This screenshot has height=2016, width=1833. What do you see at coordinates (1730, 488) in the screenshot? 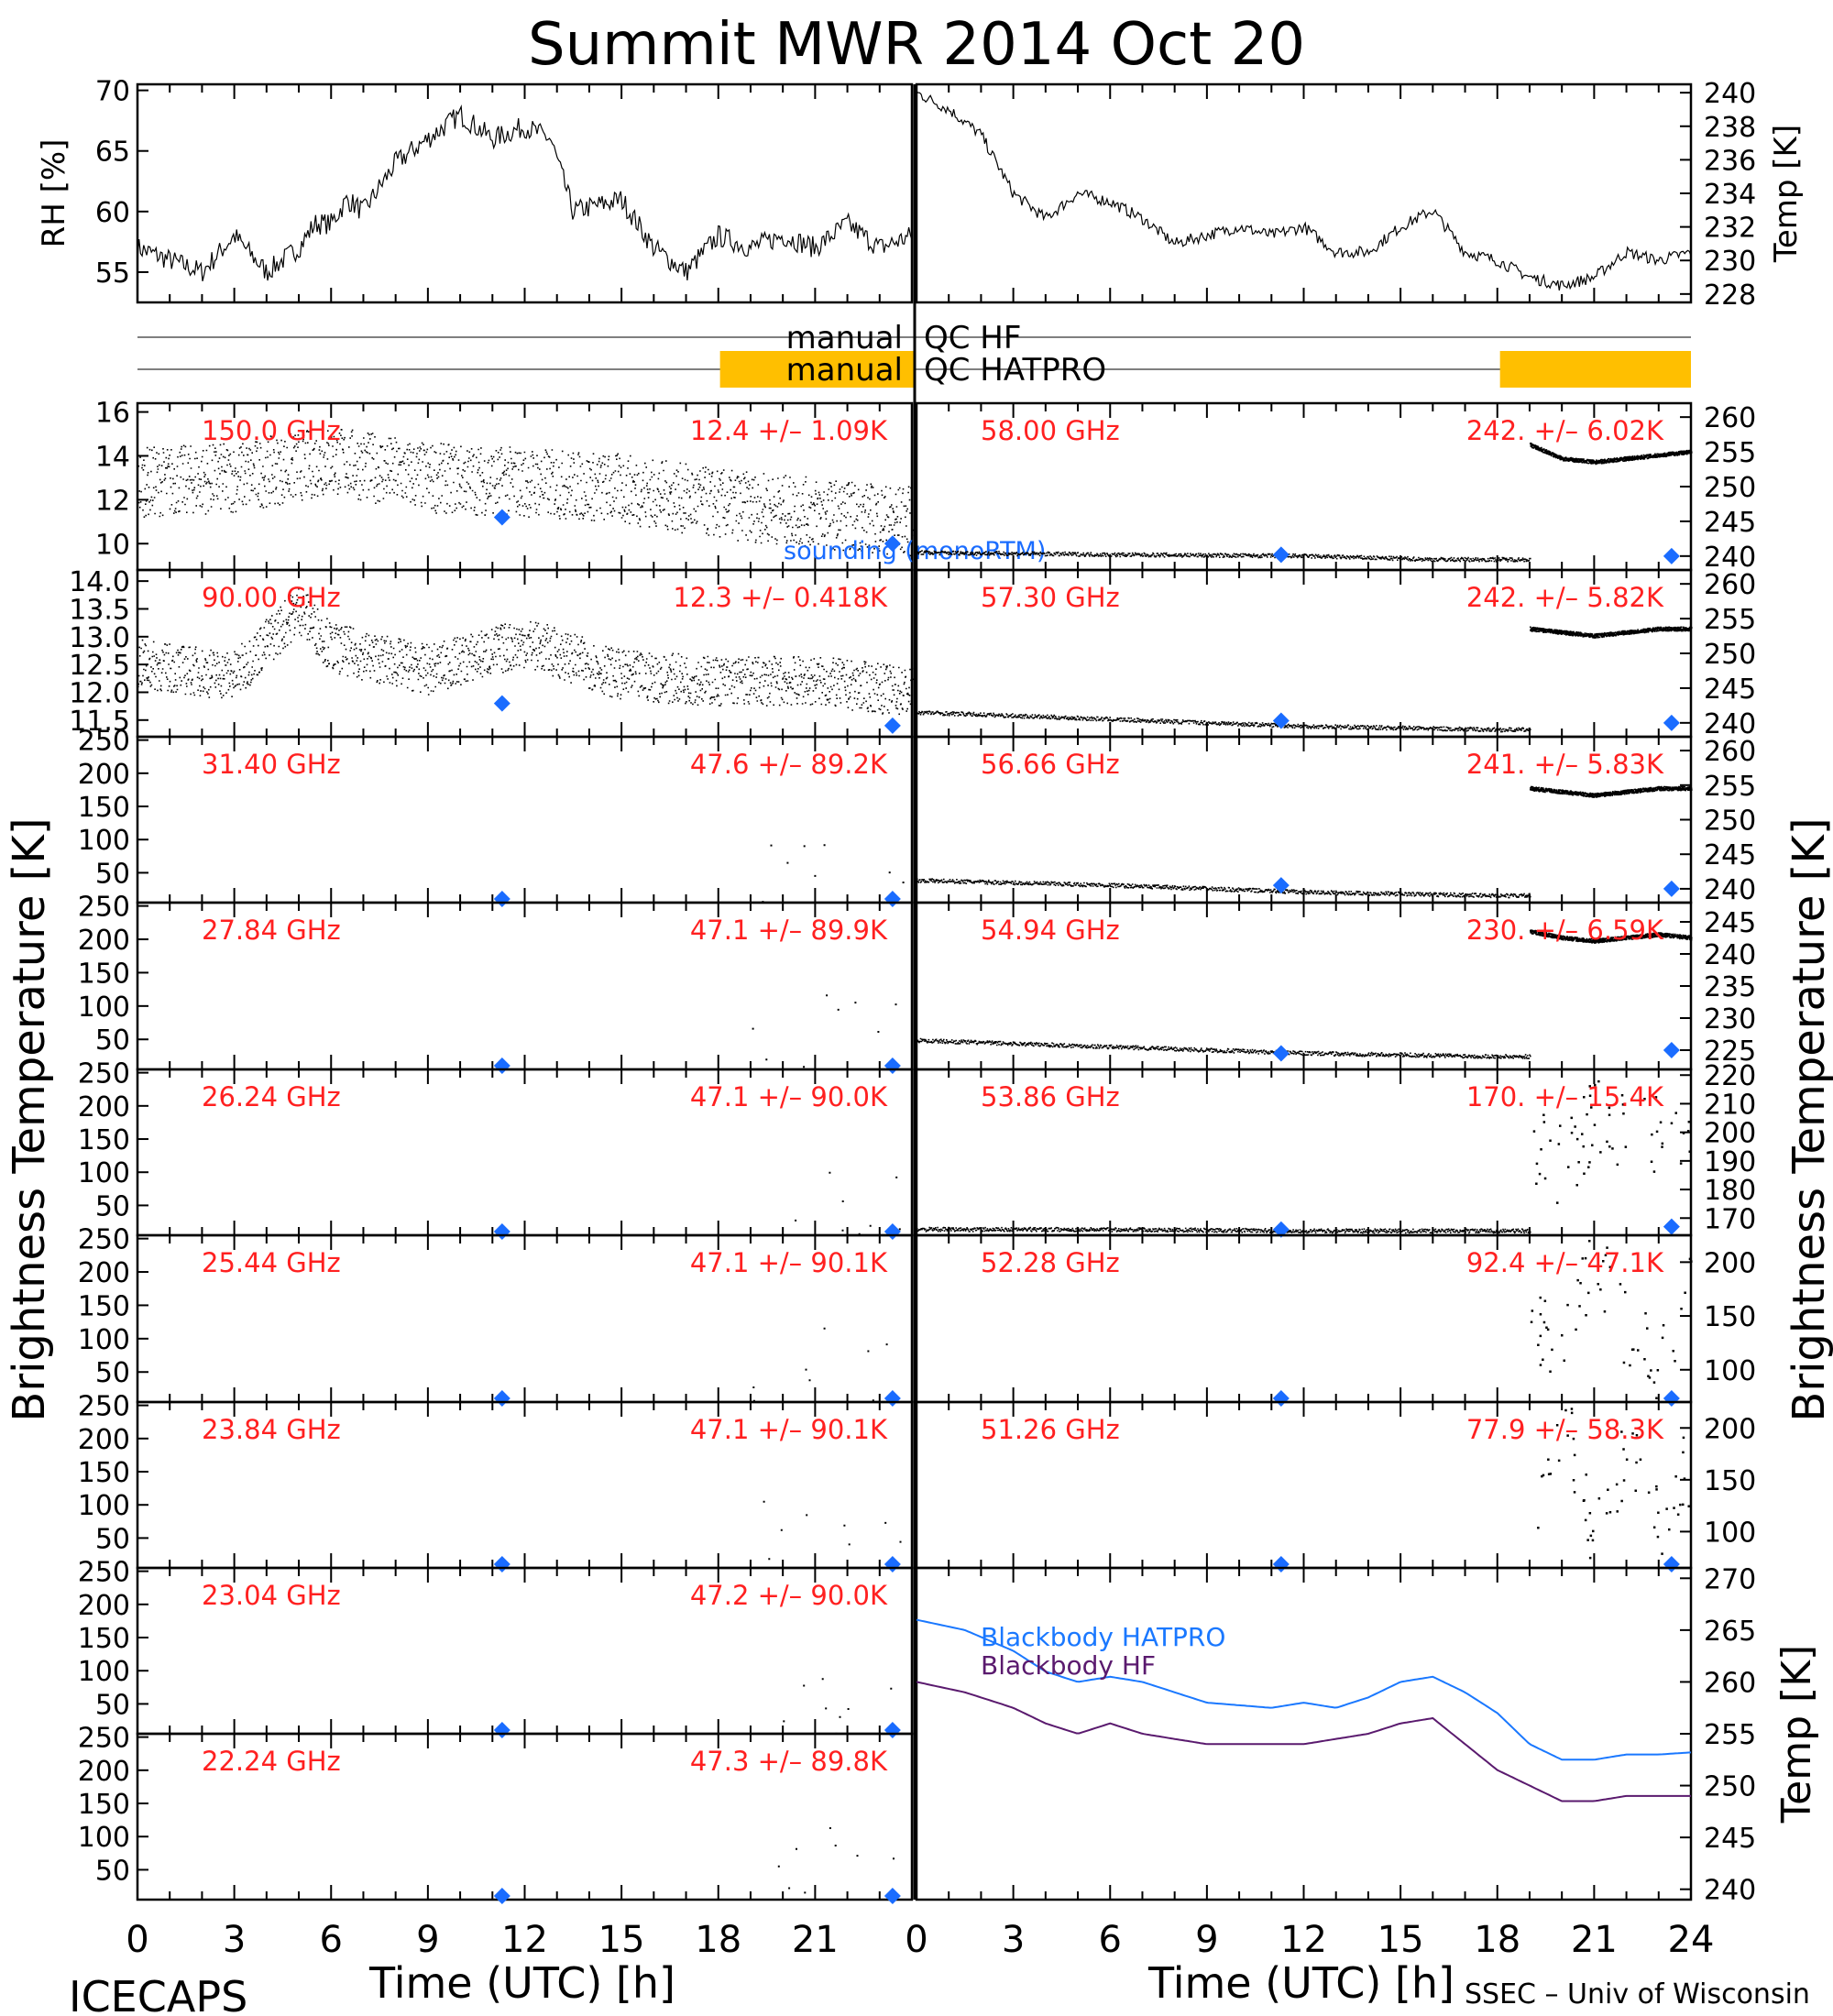
I see `right-panel-1-ytick-label: 250` at bounding box center [1730, 488].